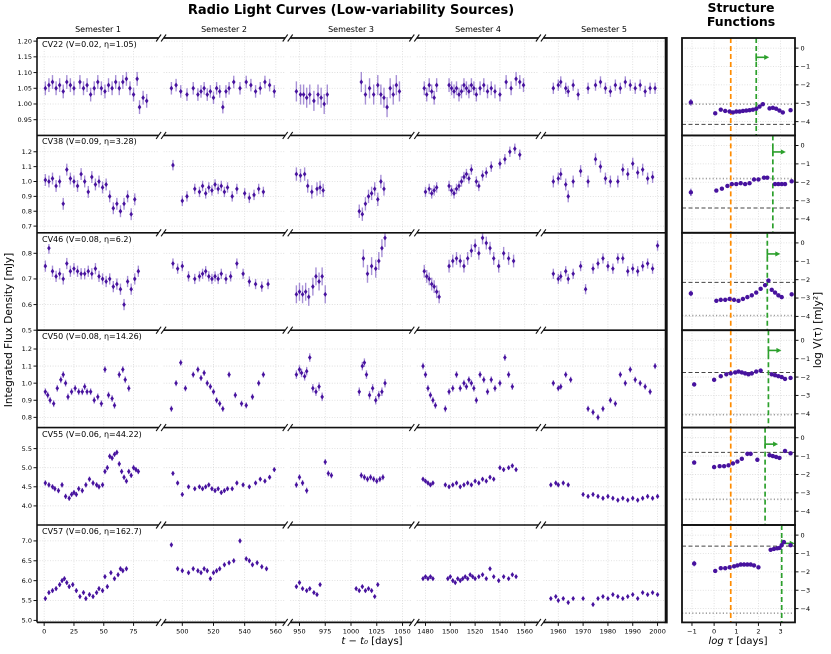 This screenshot has height=654, width=831. What do you see at coordinates (87, 239) in the screenshot?
I see `row-label-cv46: CV46 (V=0.08, η=6.2)` at bounding box center [87, 239].